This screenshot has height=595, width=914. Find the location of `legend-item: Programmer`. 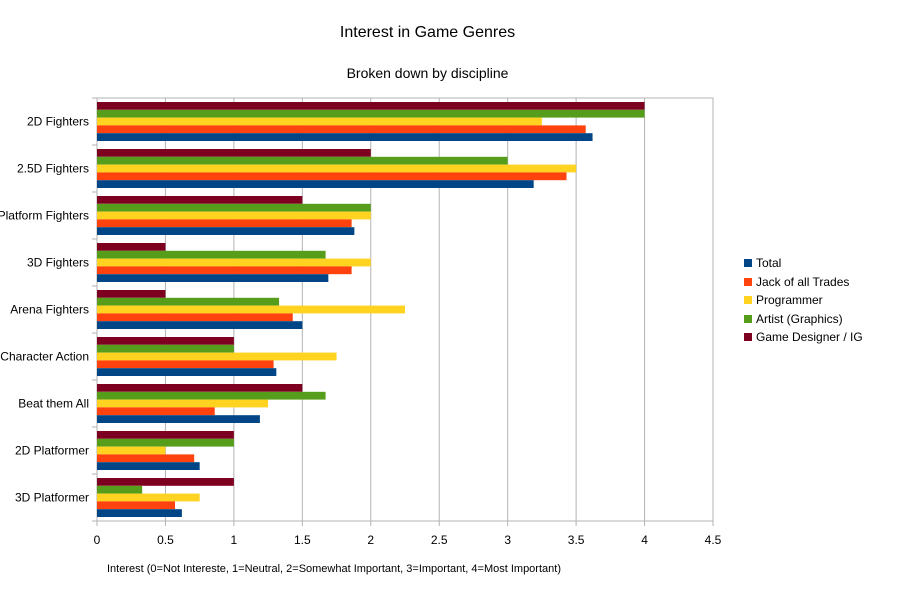

legend-item: Programmer is located at coordinates (803, 300).